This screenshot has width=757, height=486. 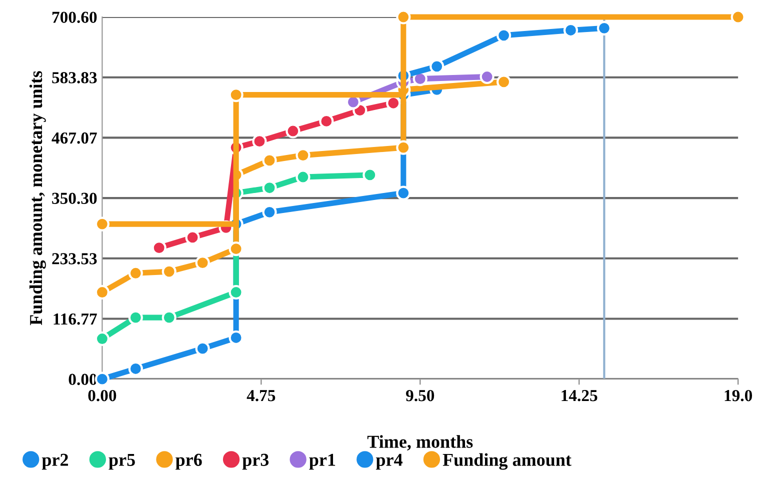 What do you see at coordinates (74, 258) in the screenshot?
I see `y-tick-label: 233.53` at bounding box center [74, 258].